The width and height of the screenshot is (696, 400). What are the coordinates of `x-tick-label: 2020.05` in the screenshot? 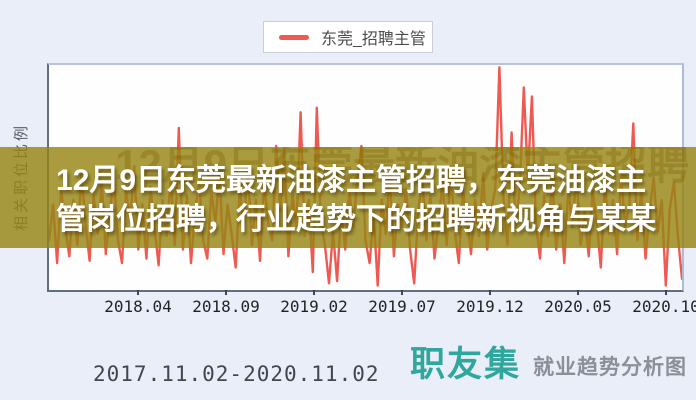 It's located at (578, 306).